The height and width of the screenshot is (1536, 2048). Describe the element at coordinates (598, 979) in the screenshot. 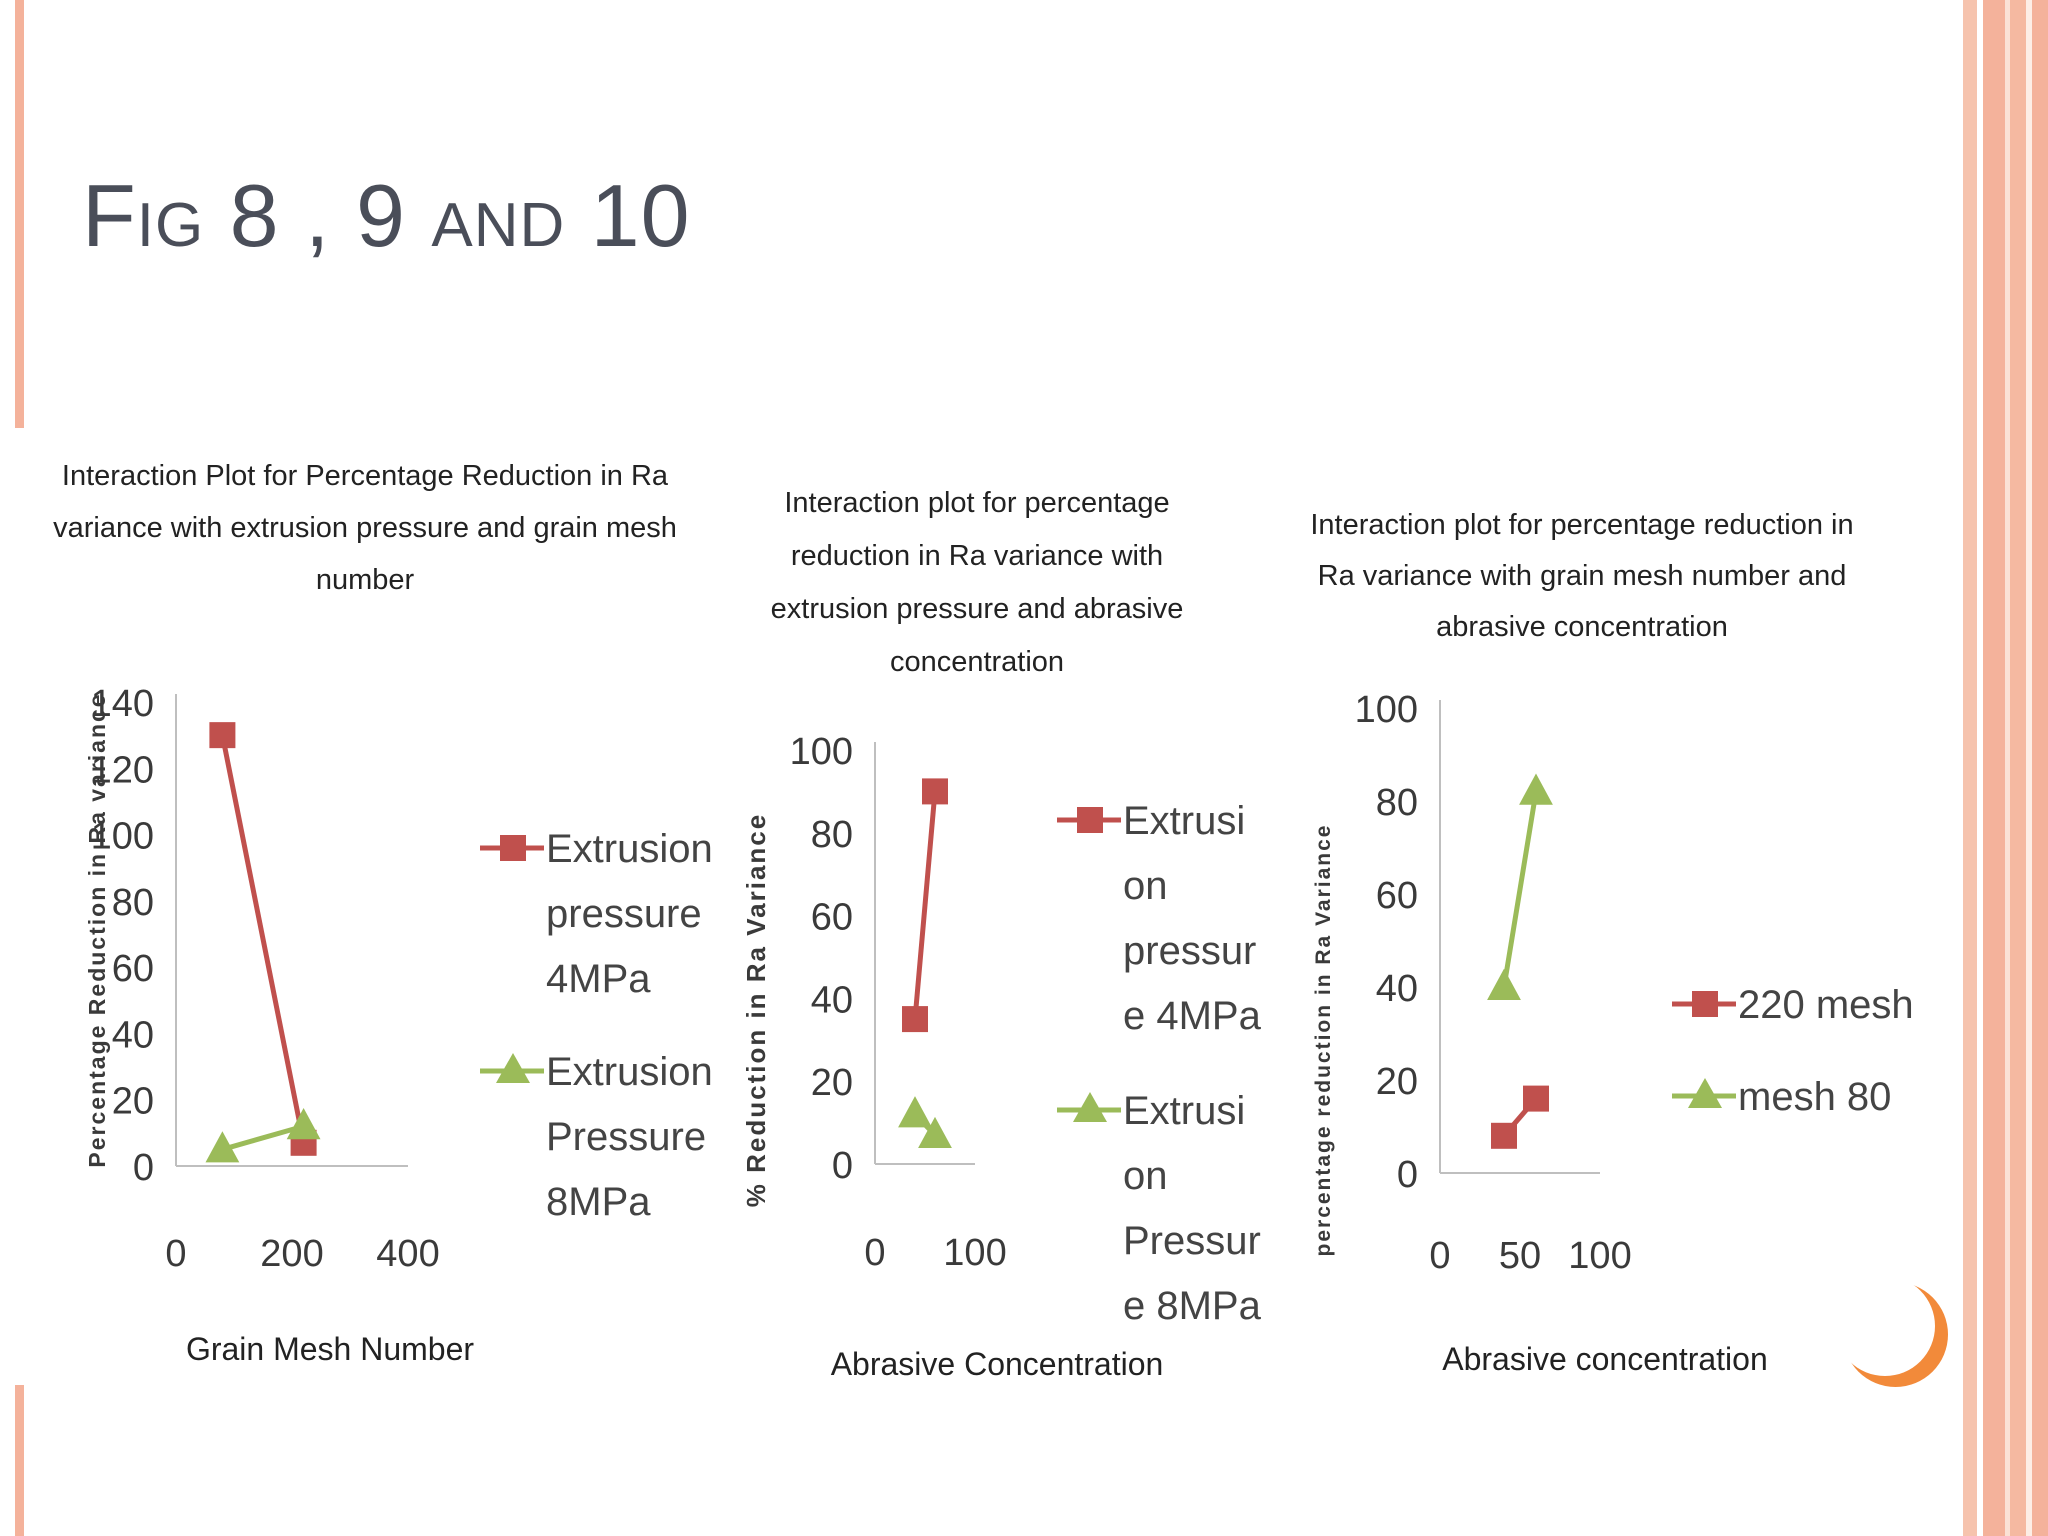

I see `legend-label: 4MPa` at that location.